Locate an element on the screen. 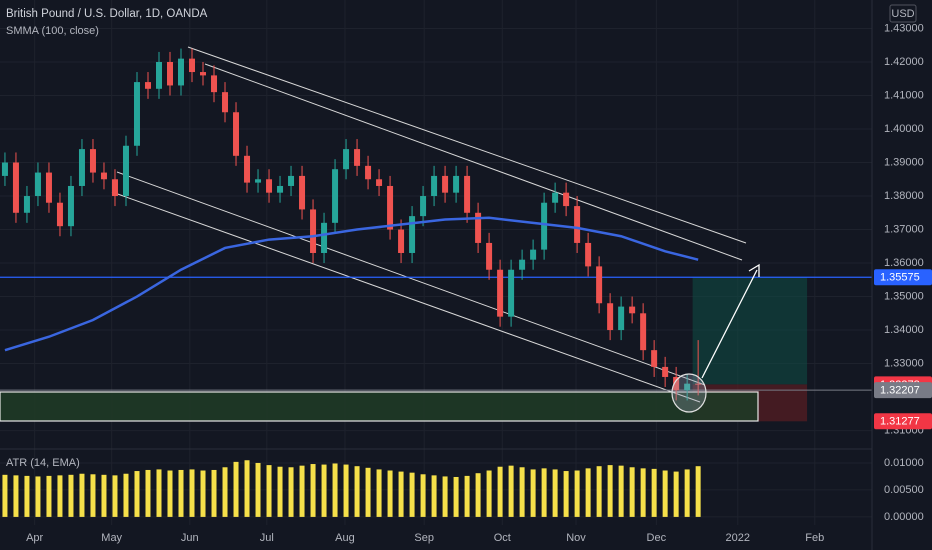 The height and width of the screenshot is (550, 932). x-tick-label: Jul is located at coordinates (267, 538).